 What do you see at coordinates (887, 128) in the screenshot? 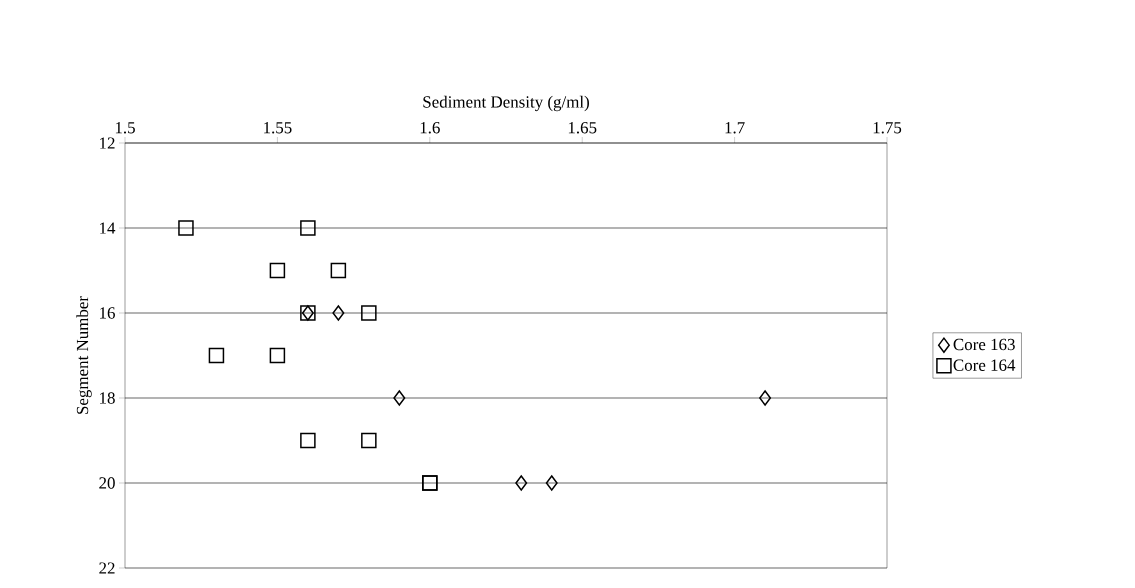
I see `x-tick-label: 1.75` at bounding box center [887, 128].